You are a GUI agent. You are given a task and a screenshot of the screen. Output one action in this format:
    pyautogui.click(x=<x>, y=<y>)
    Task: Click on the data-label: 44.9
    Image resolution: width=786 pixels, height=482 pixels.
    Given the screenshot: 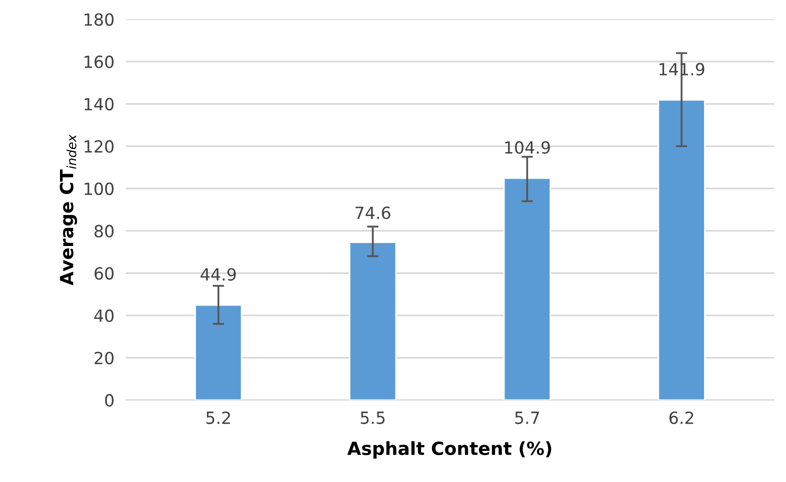 What is the action you would take?
    pyautogui.click(x=218, y=274)
    